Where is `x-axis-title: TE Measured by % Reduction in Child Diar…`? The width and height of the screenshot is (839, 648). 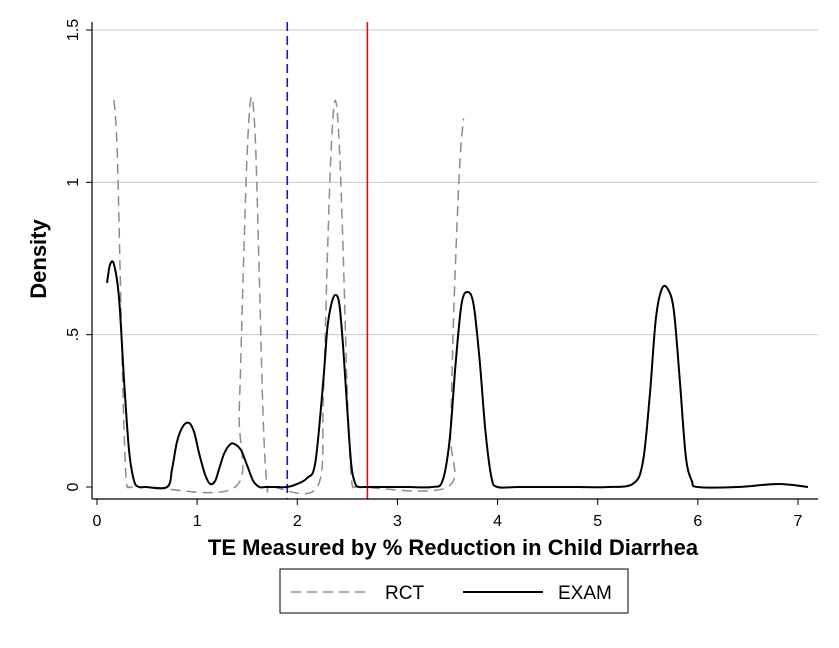 x-axis-title: TE Measured by % Reduction in Child Diar… is located at coordinates (453, 547).